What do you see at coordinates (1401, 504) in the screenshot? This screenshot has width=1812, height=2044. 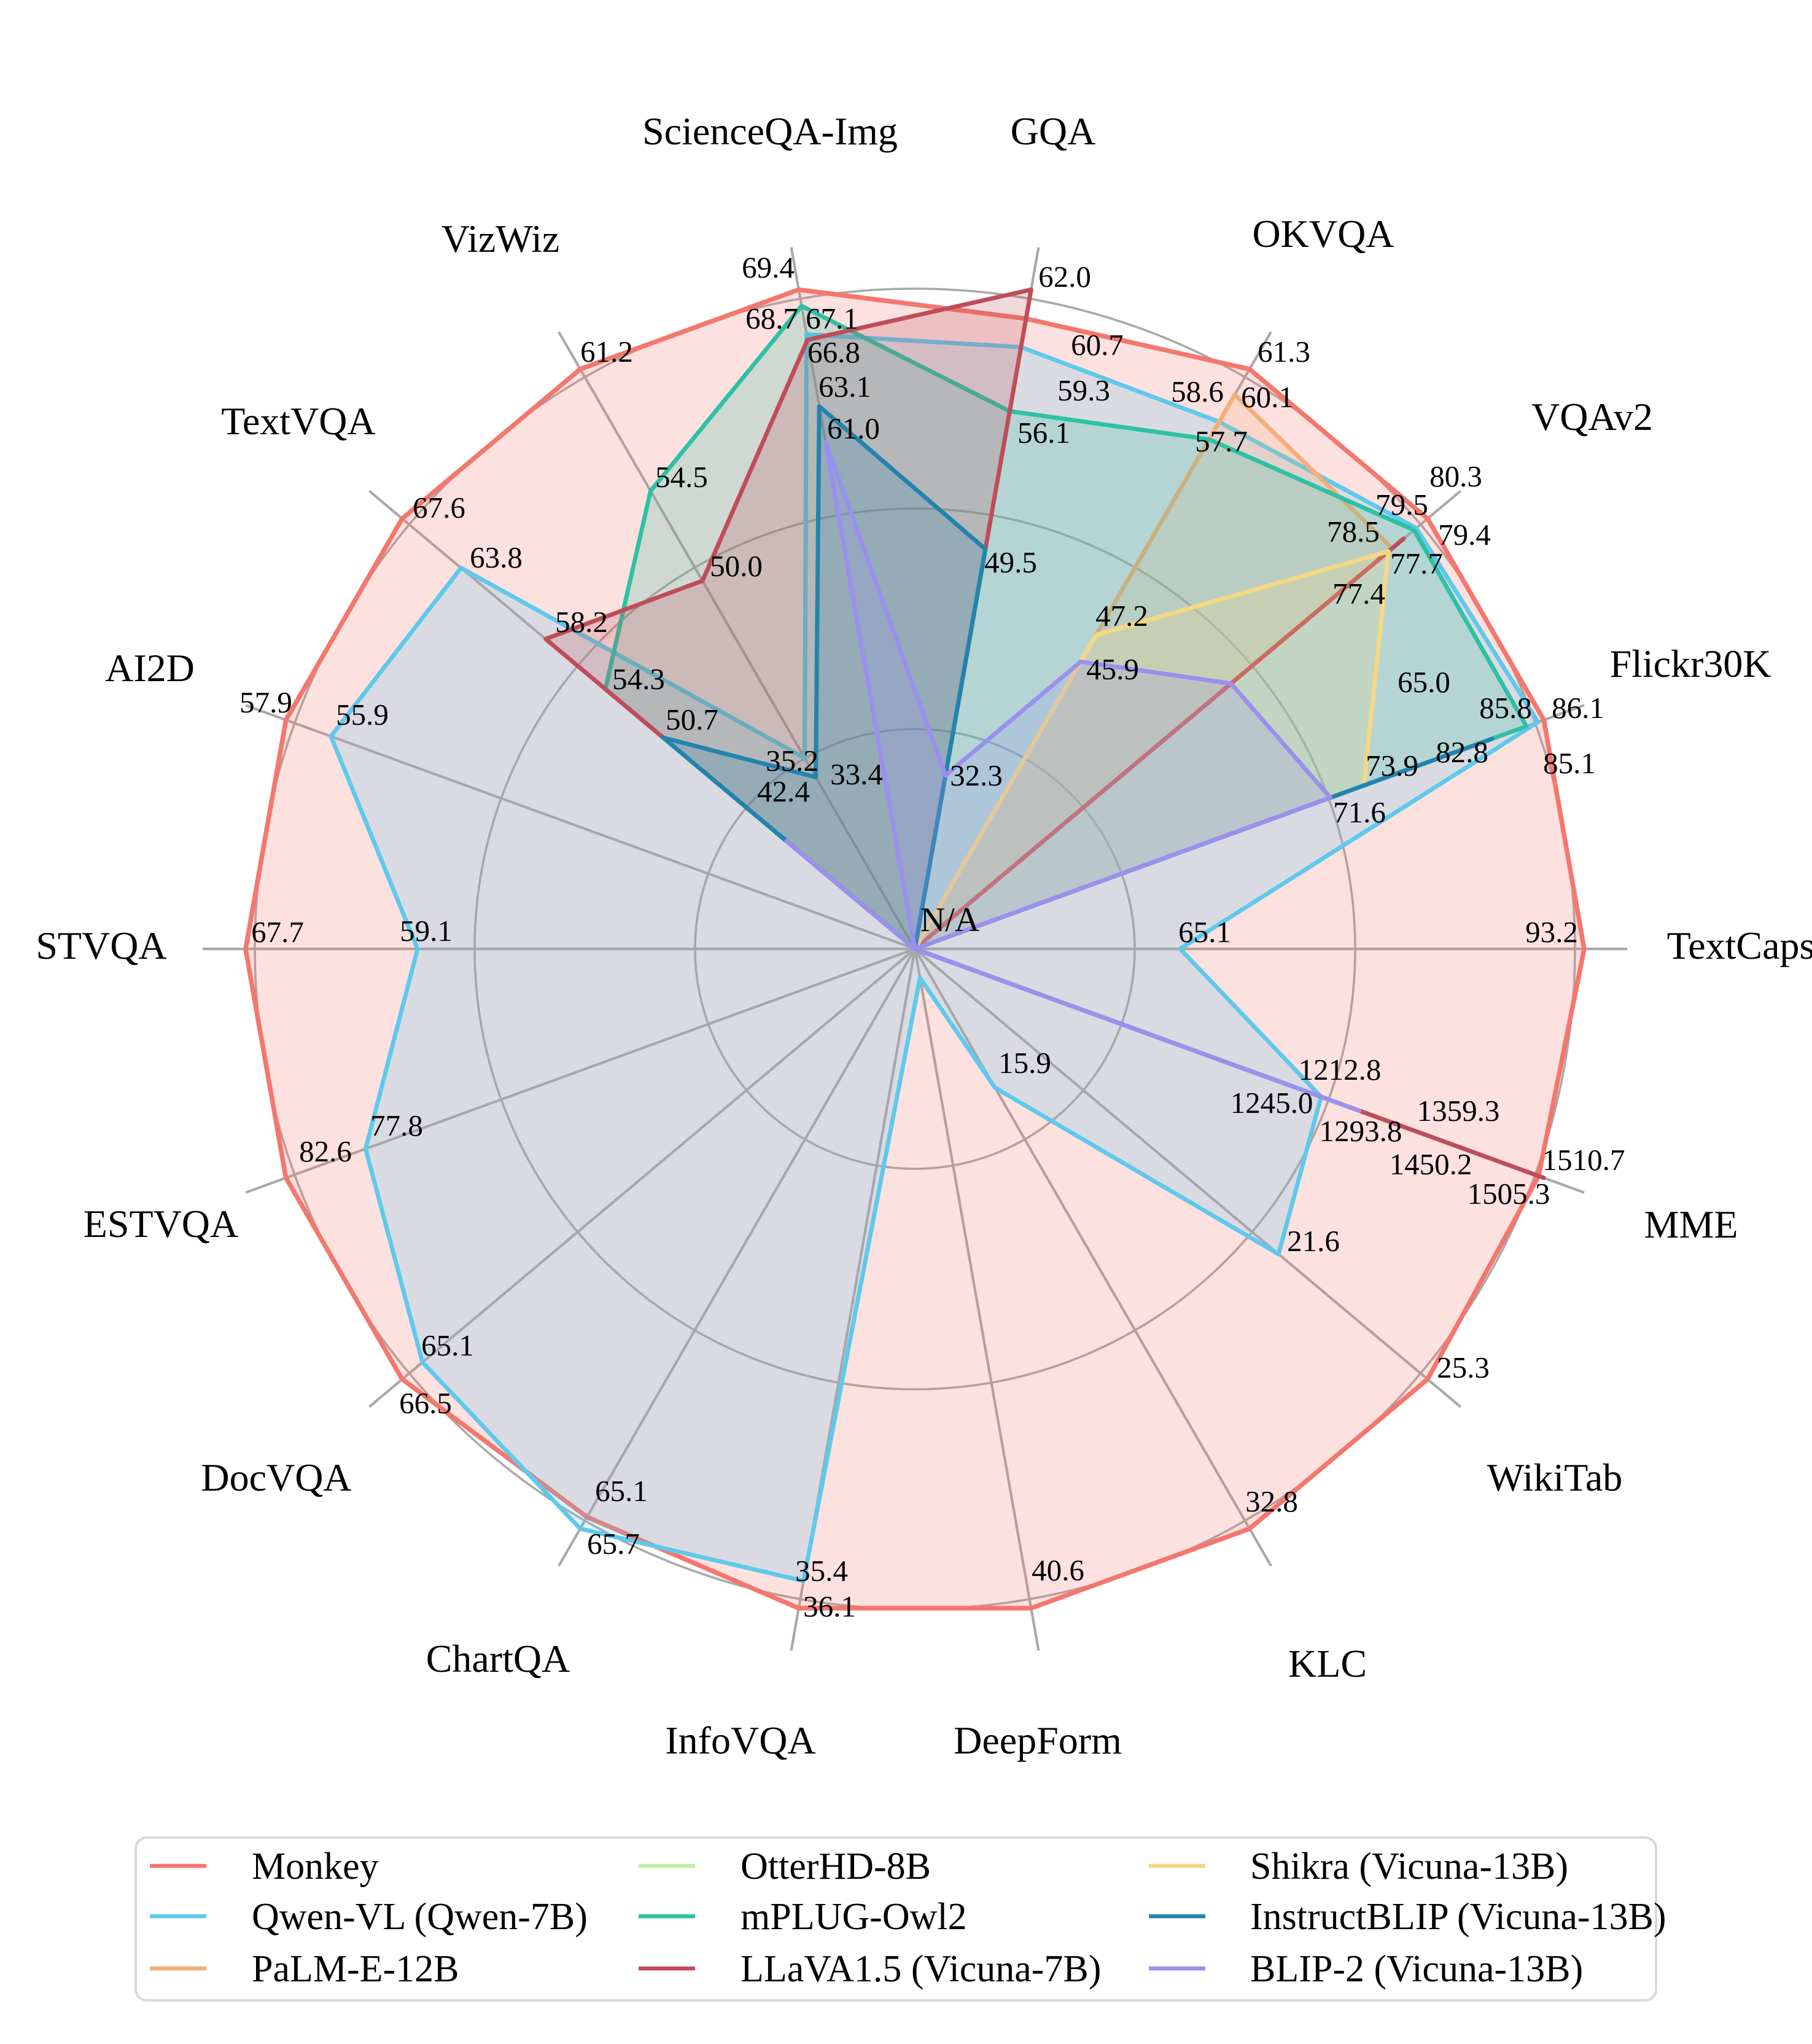 I see `svg-text: 79.5` at bounding box center [1401, 504].